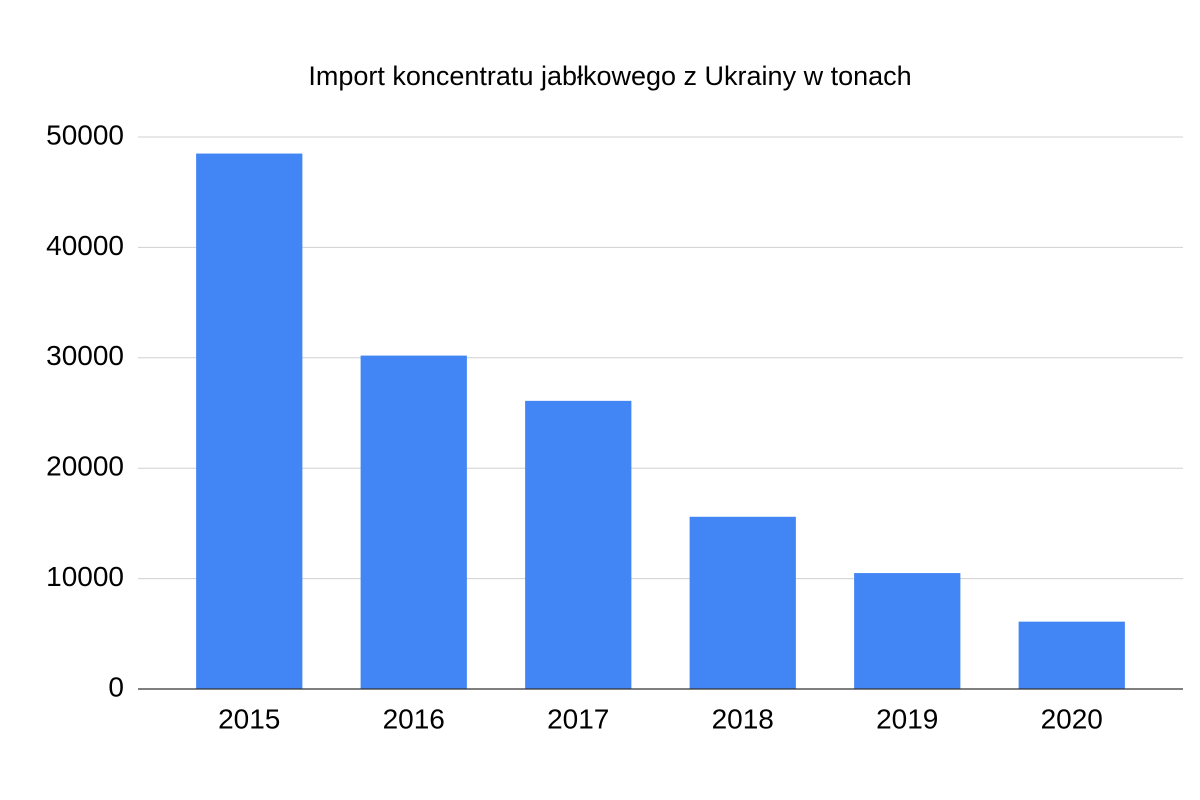 The width and height of the screenshot is (1200, 800). What do you see at coordinates (907, 718) in the screenshot?
I see `x-tick-label: 2019` at bounding box center [907, 718].